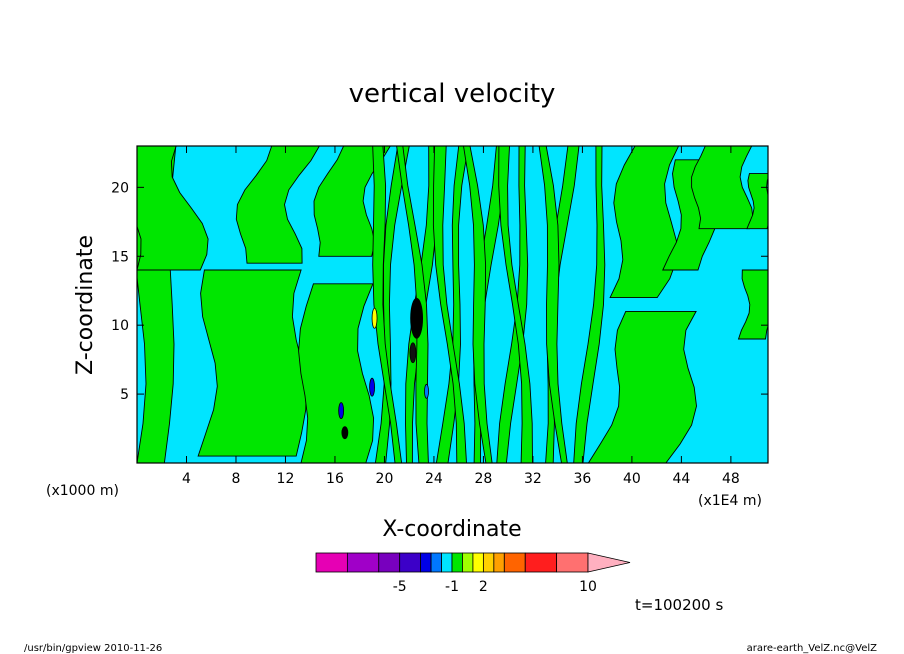 Image resolution: width=904 pixels, height=654 pixels. I want to click on y-tick-label: 15, so click(120, 257).